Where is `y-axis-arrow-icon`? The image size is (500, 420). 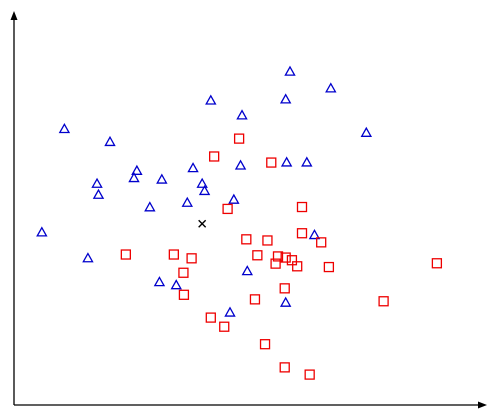
y-axis-arrow-icon is located at coordinates (14, 15).